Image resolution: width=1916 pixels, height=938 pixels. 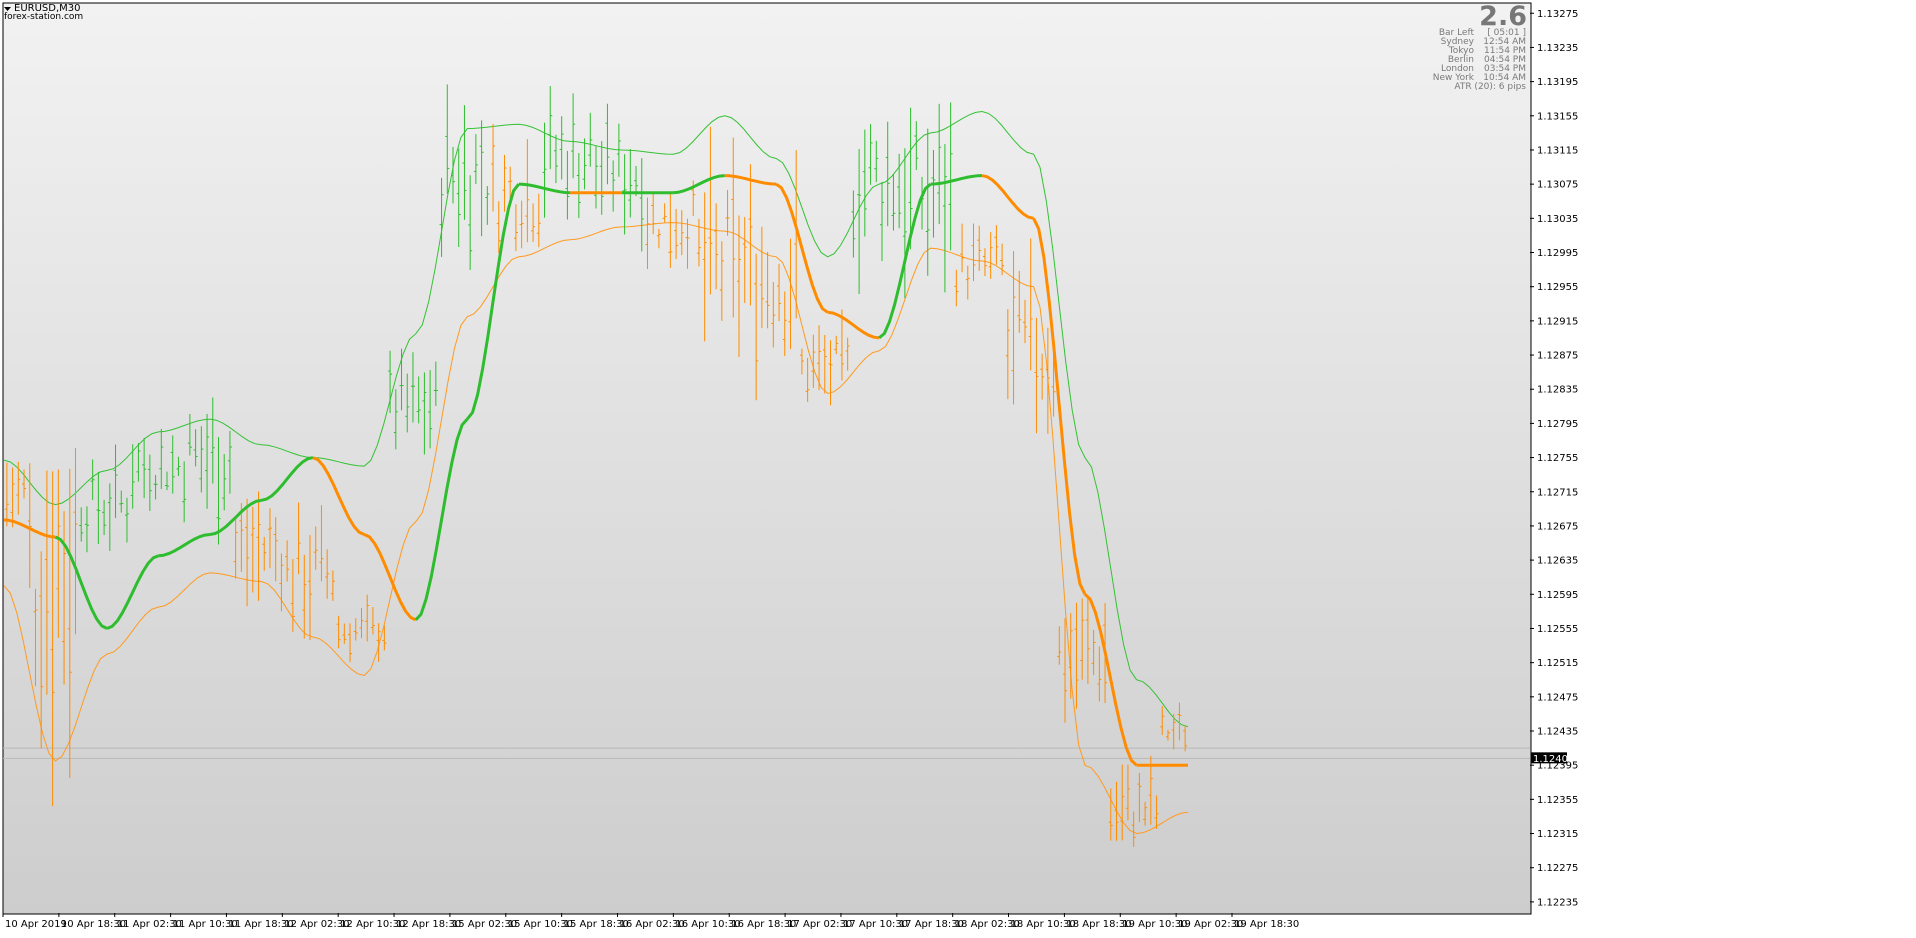 I want to click on bar-left-value: [ 05:01 ], so click(x=1506, y=33).